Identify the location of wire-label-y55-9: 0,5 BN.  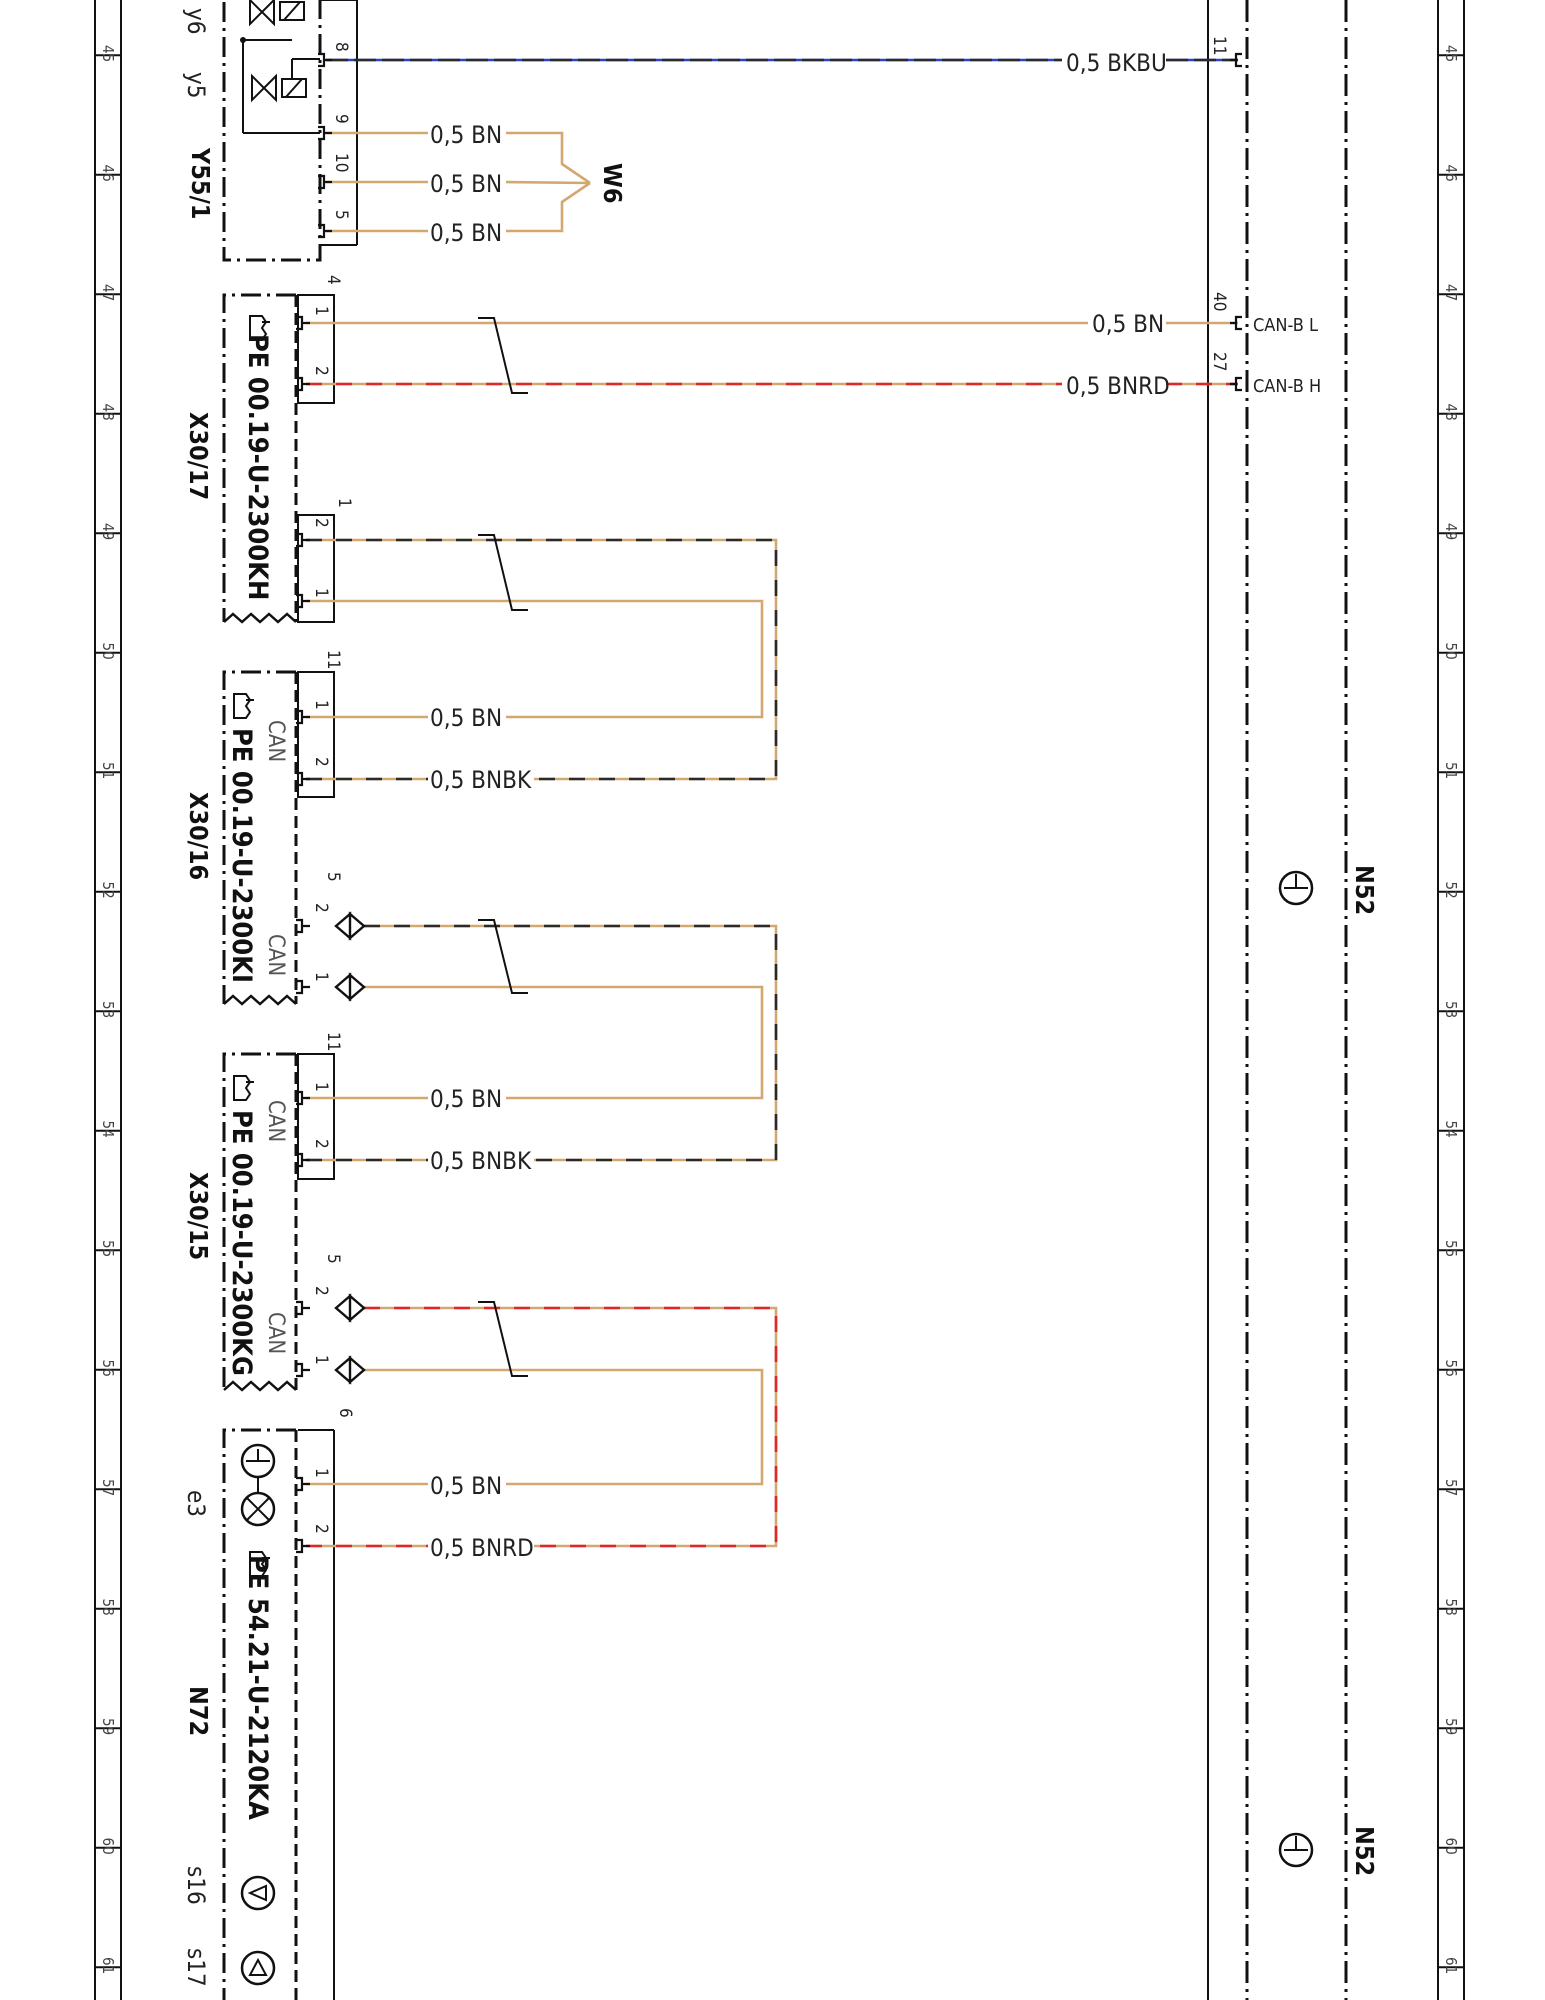
(466, 135).